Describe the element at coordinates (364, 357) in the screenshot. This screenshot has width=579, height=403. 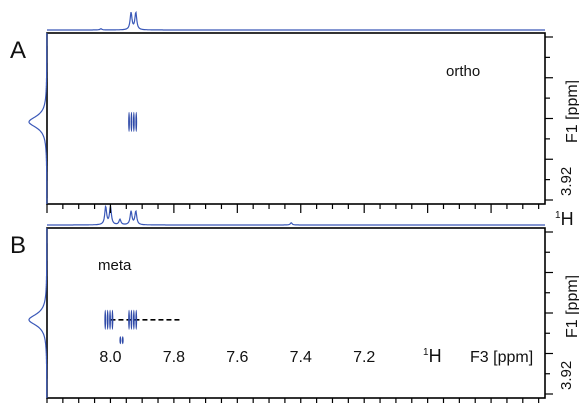
I see `x-tick-label: 7.2` at that location.